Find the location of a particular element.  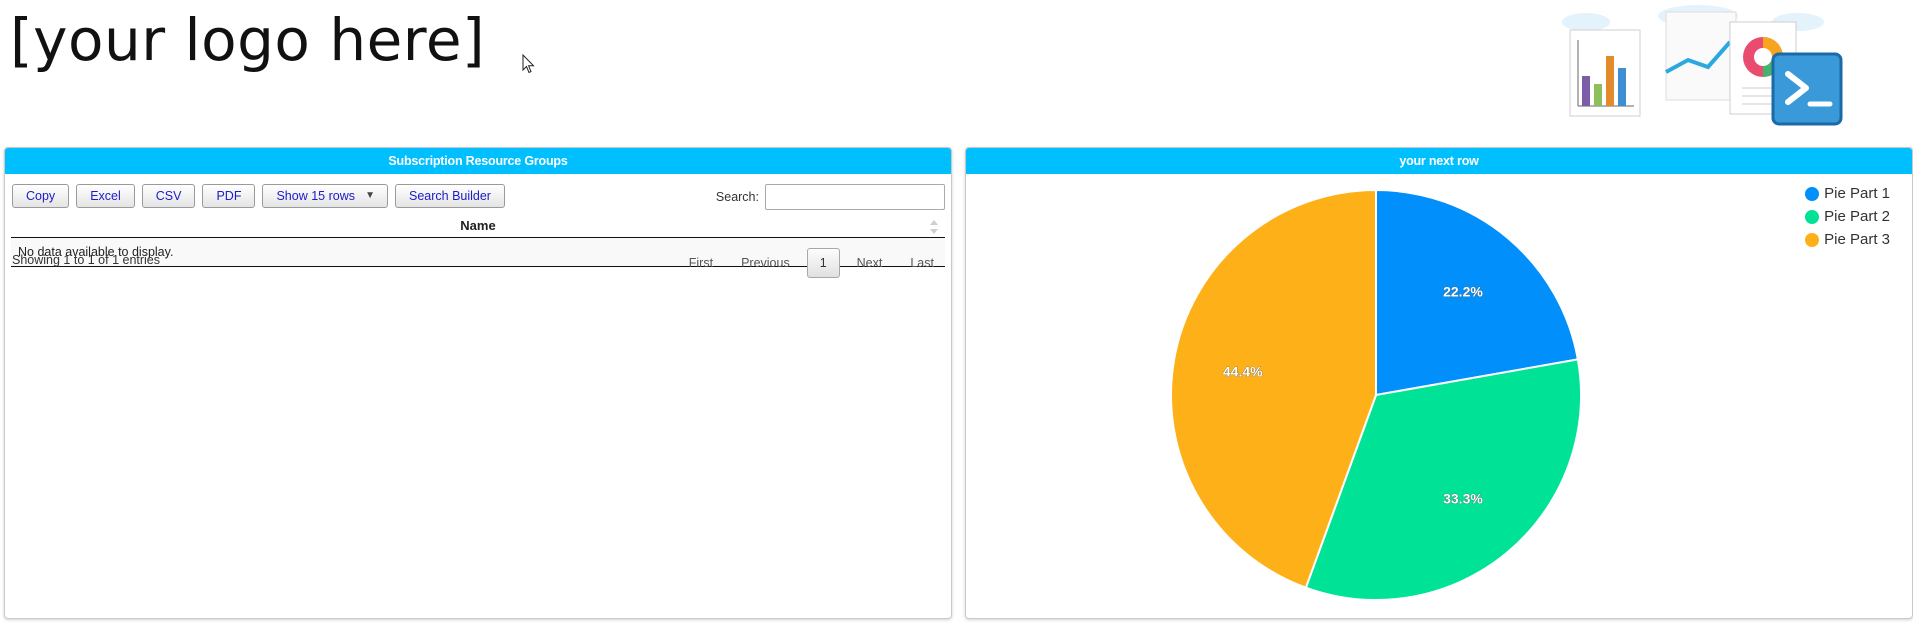

search-input is located at coordinates (855, 197).